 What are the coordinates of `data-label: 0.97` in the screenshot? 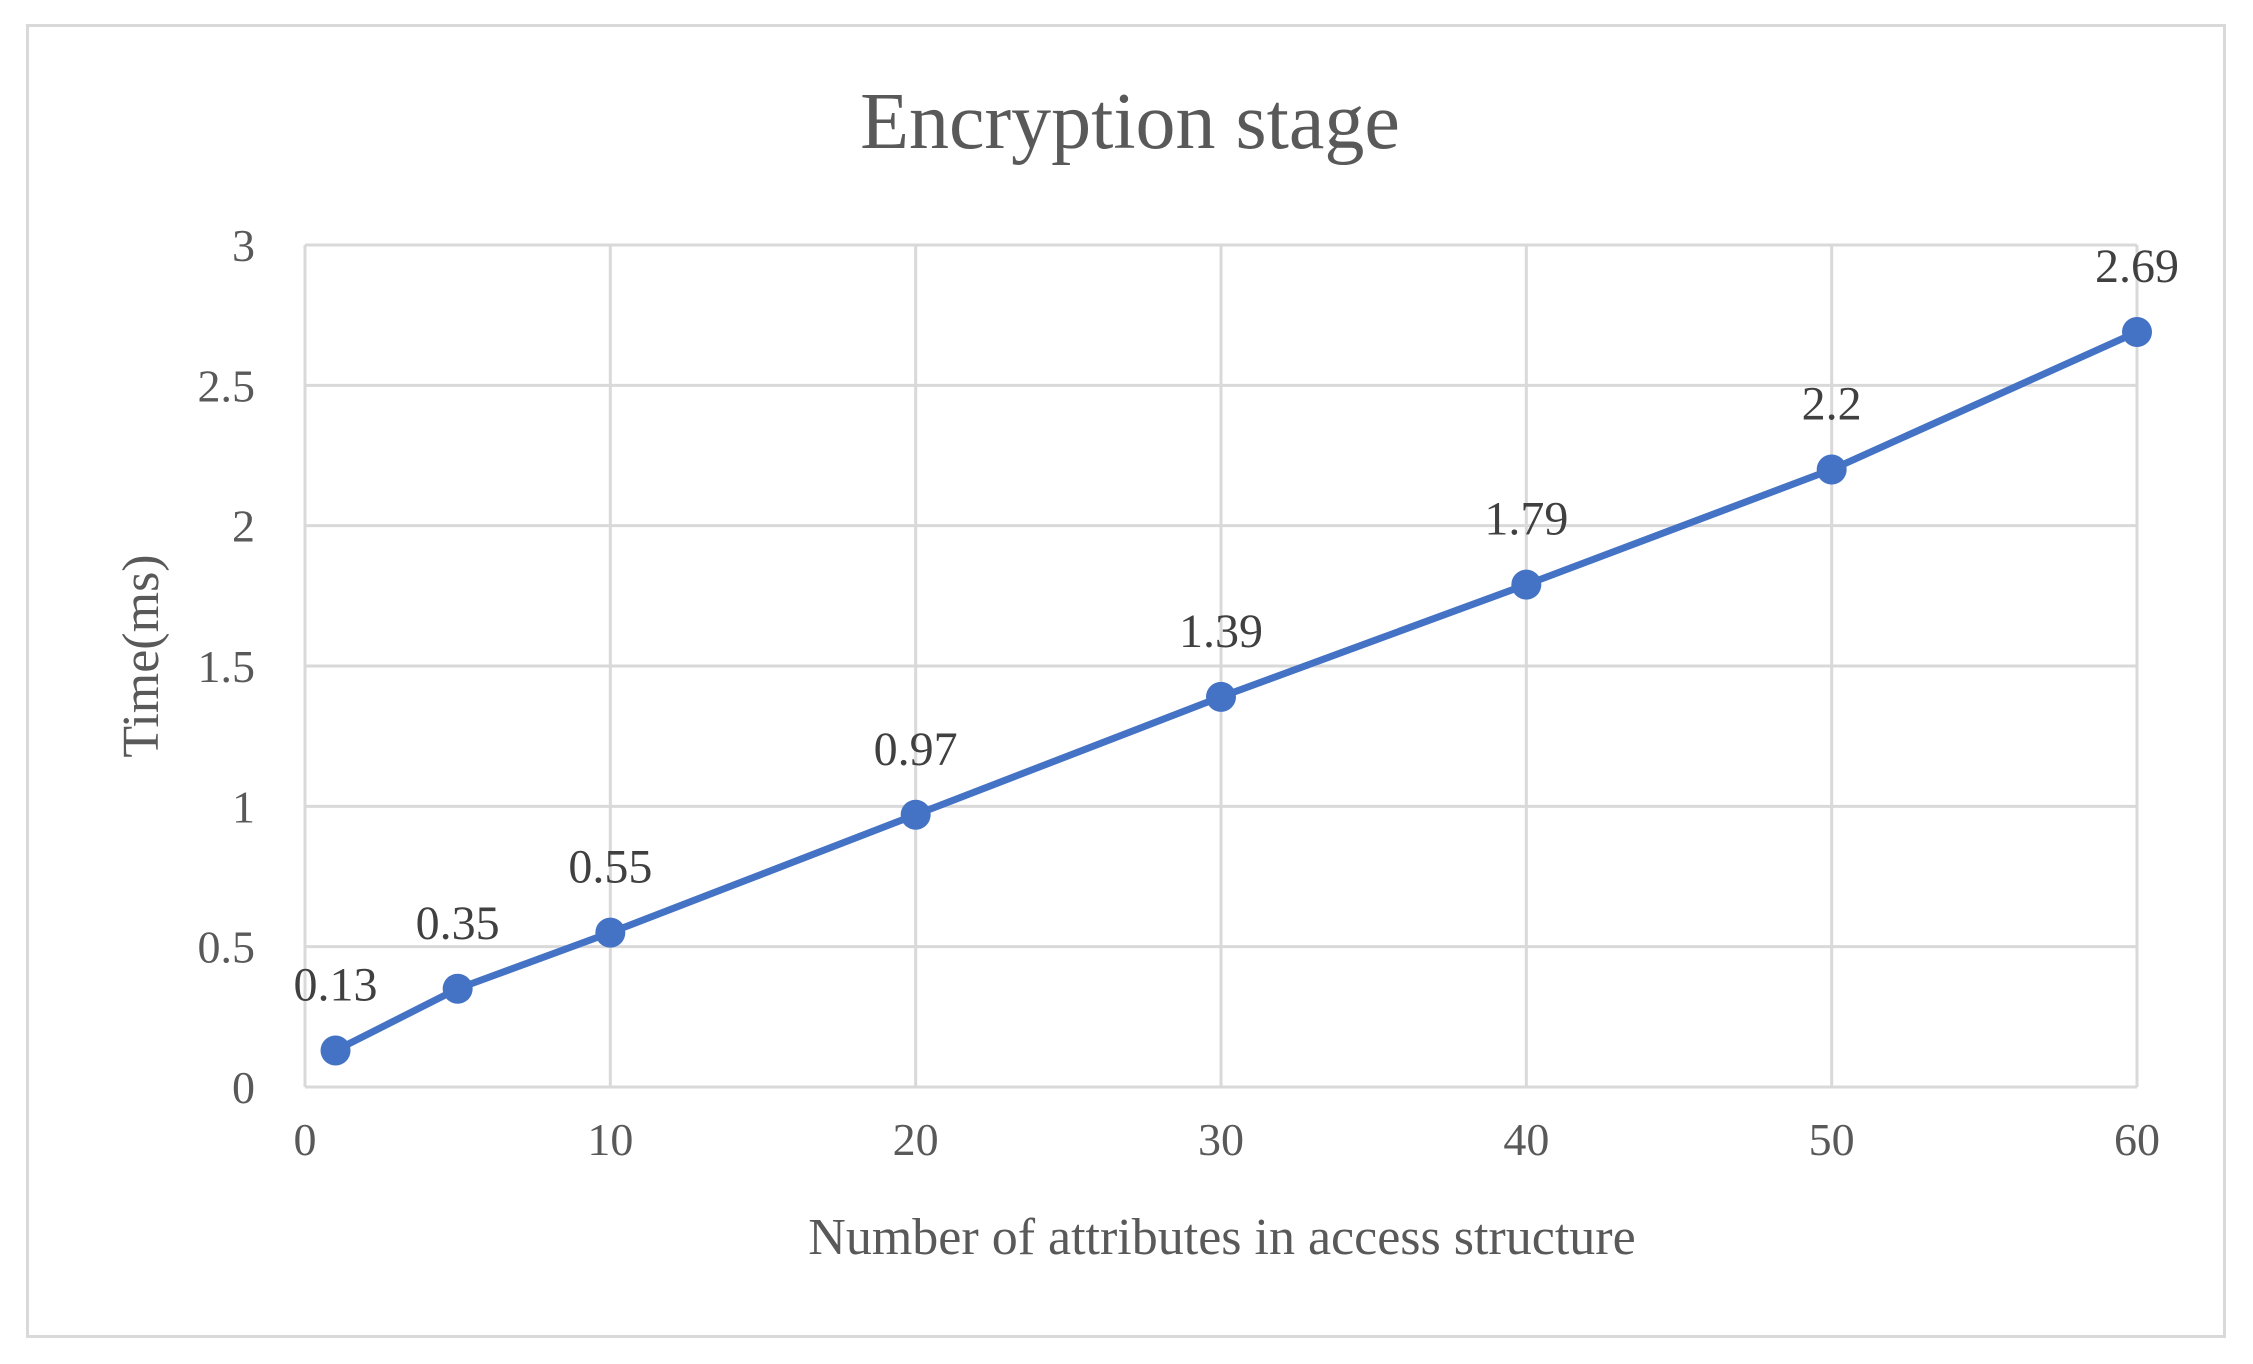 It's located at (916, 749).